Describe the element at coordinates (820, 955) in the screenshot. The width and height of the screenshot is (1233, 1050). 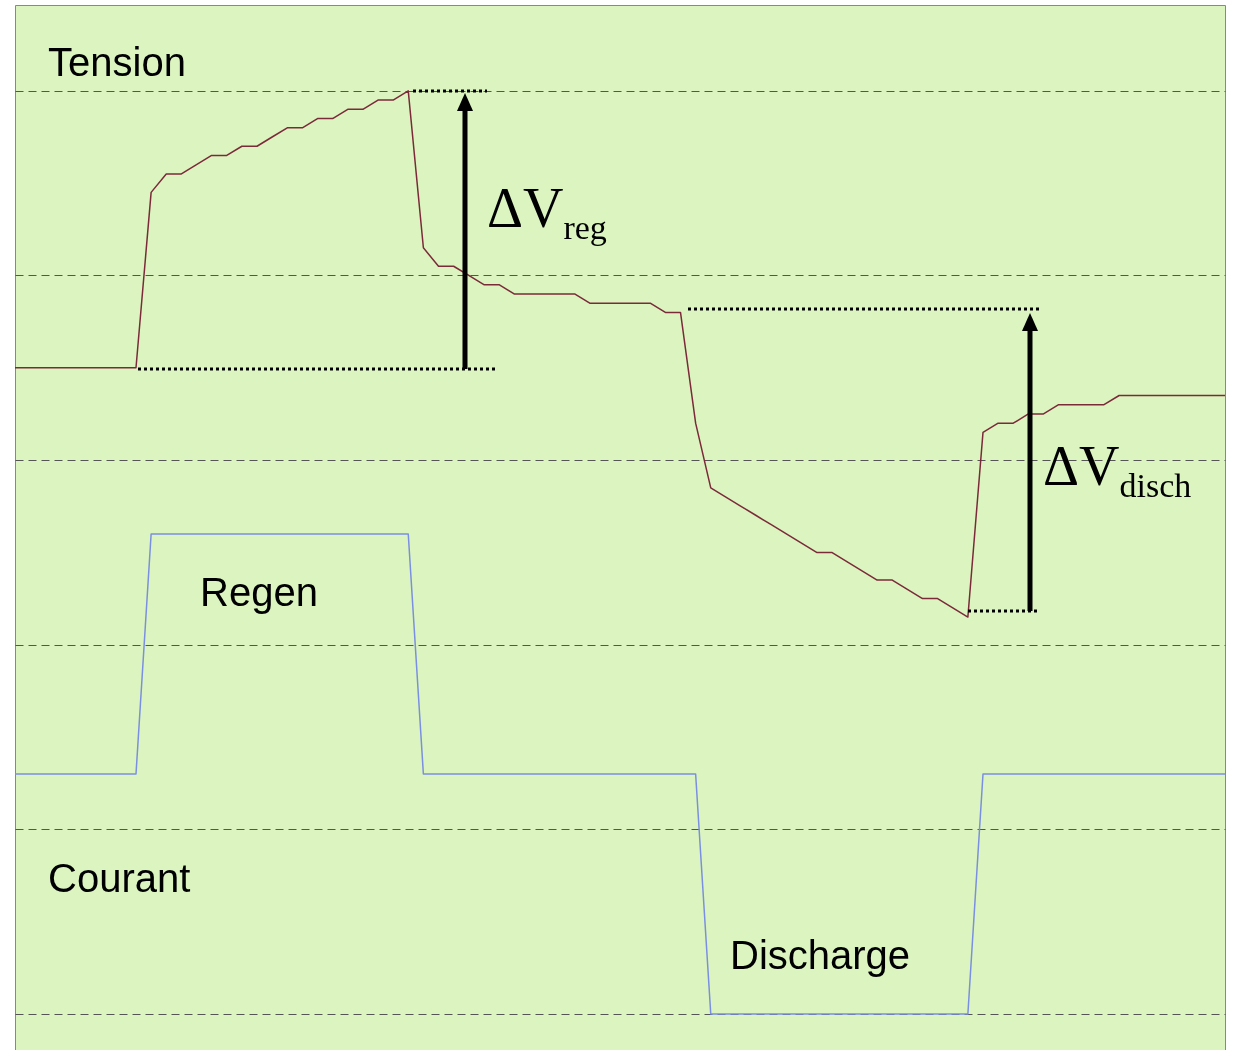
I see `annotation: Discharge` at that location.